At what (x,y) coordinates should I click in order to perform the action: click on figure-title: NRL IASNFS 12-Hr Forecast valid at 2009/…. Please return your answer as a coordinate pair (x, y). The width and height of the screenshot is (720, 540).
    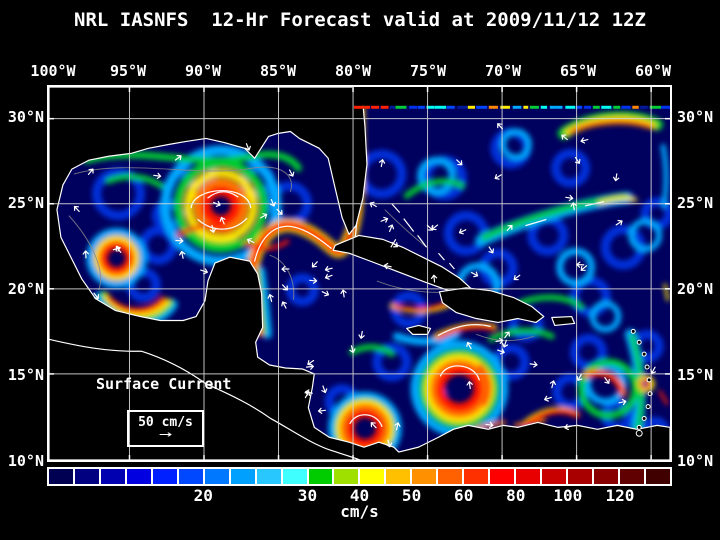
    Looking at the image, I should click on (360, 20).